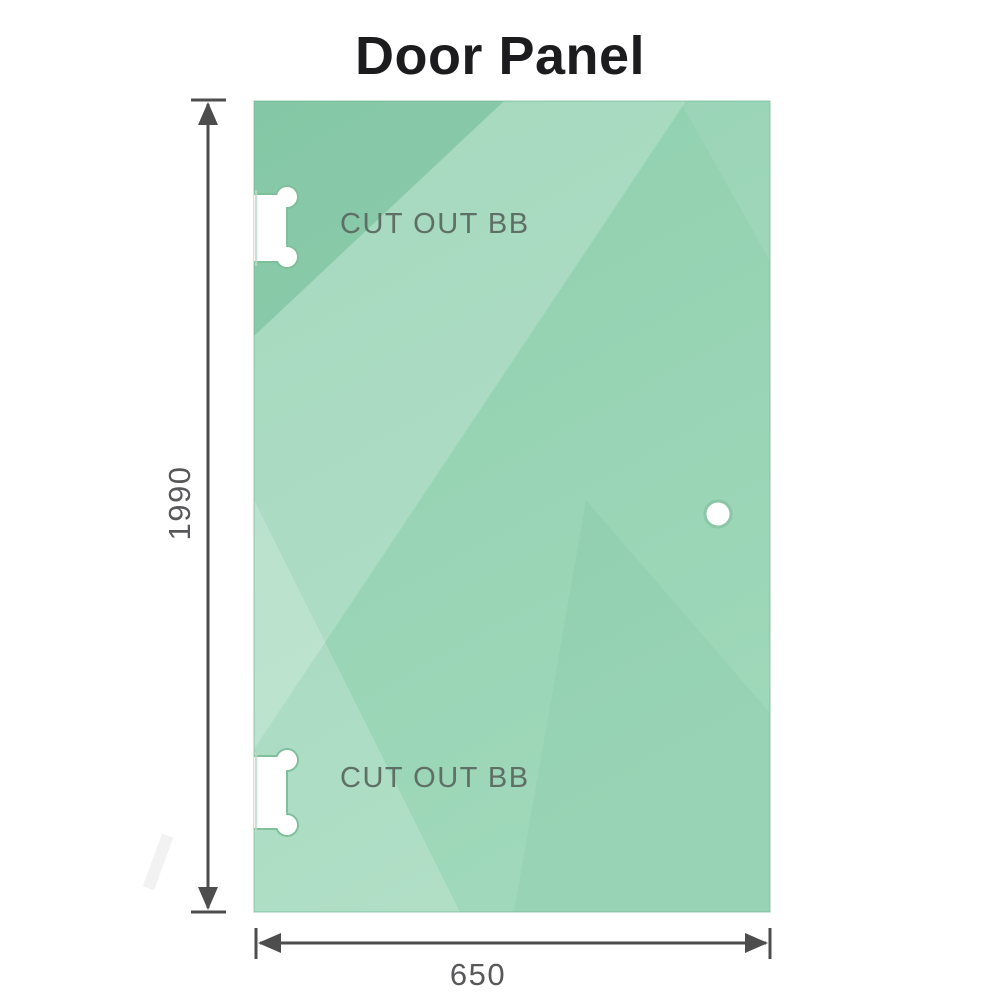 This screenshot has width=1000, height=1000. Describe the element at coordinates (158, 862) in the screenshot. I see `watermark-smudge` at that location.